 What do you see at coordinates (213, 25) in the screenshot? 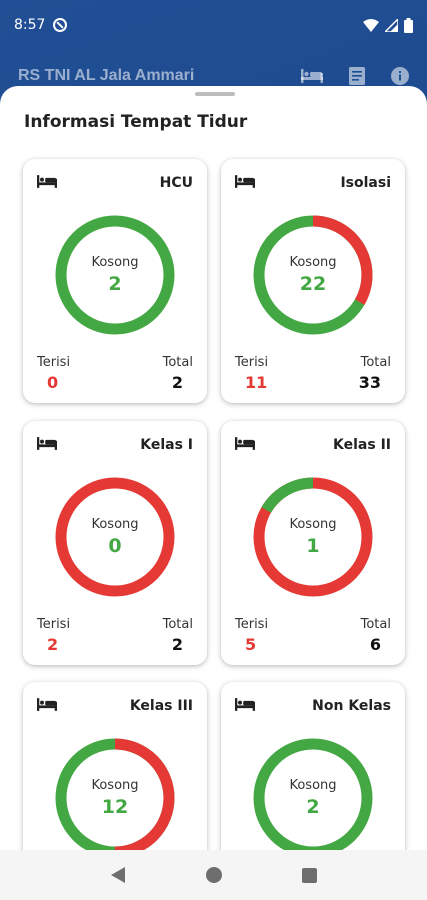
I see `status-bar: 8:57` at bounding box center [213, 25].